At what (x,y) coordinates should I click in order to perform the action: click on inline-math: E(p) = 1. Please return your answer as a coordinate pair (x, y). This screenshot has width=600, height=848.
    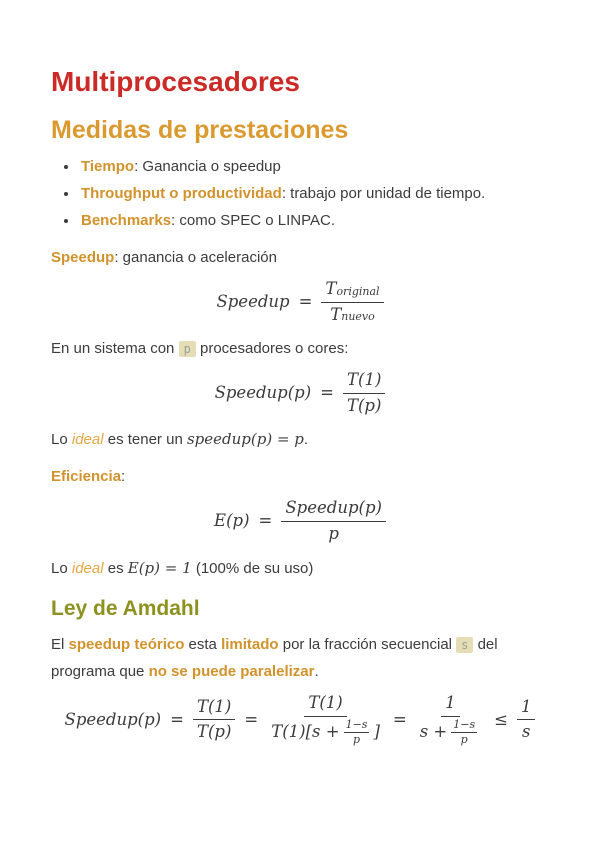
    Looking at the image, I should click on (159, 567).